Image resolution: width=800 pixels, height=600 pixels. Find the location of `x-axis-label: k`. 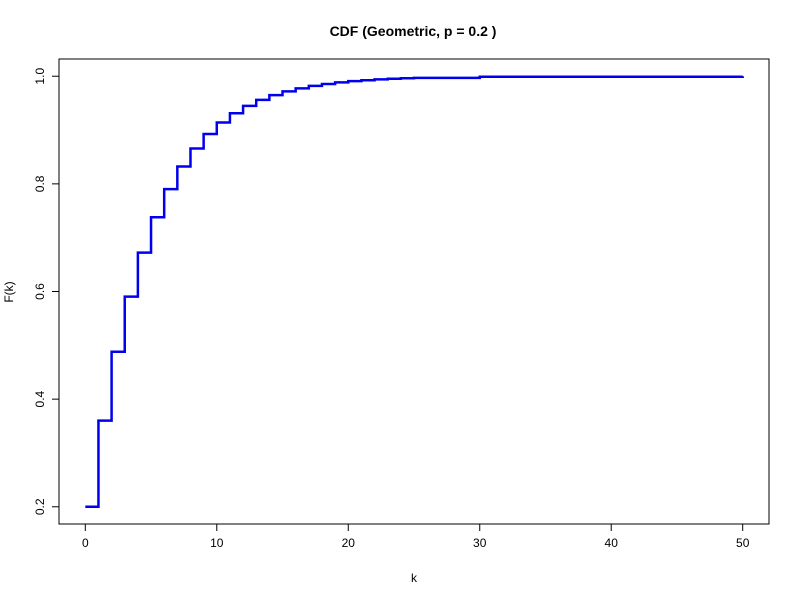

x-axis-label: k is located at coordinates (414, 578).